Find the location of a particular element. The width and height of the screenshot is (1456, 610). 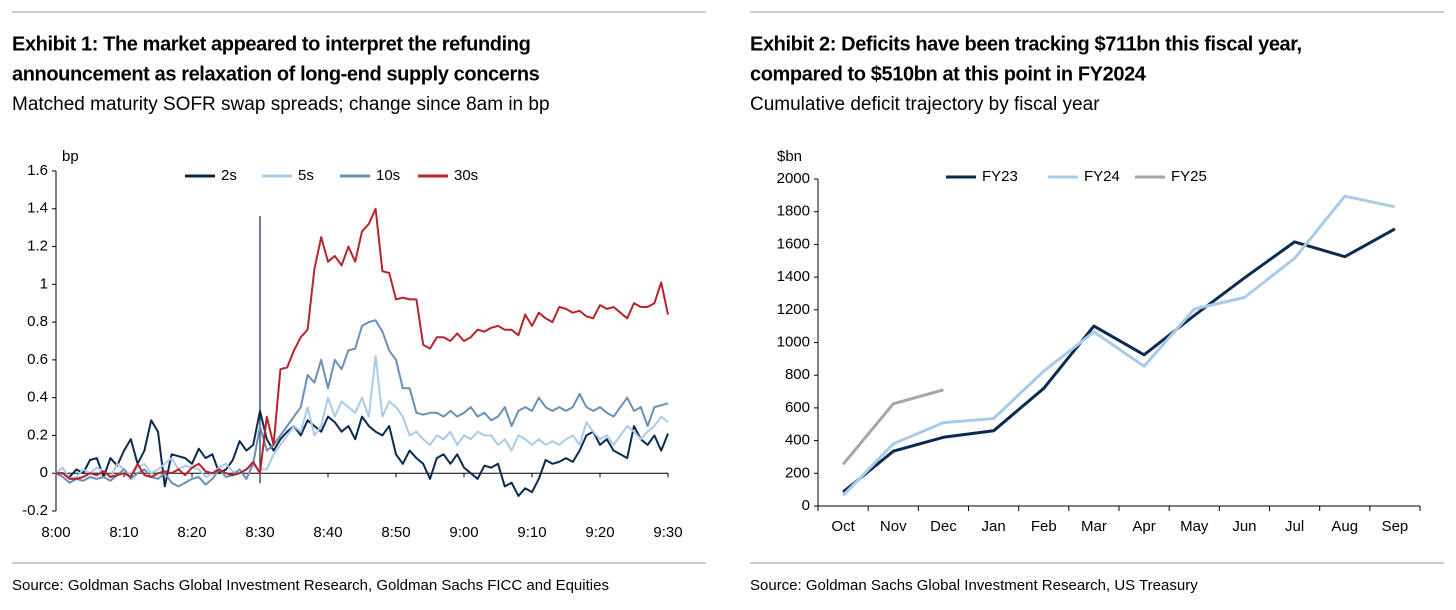

y-tick-label: 0.2 is located at coordinates (37, 434).